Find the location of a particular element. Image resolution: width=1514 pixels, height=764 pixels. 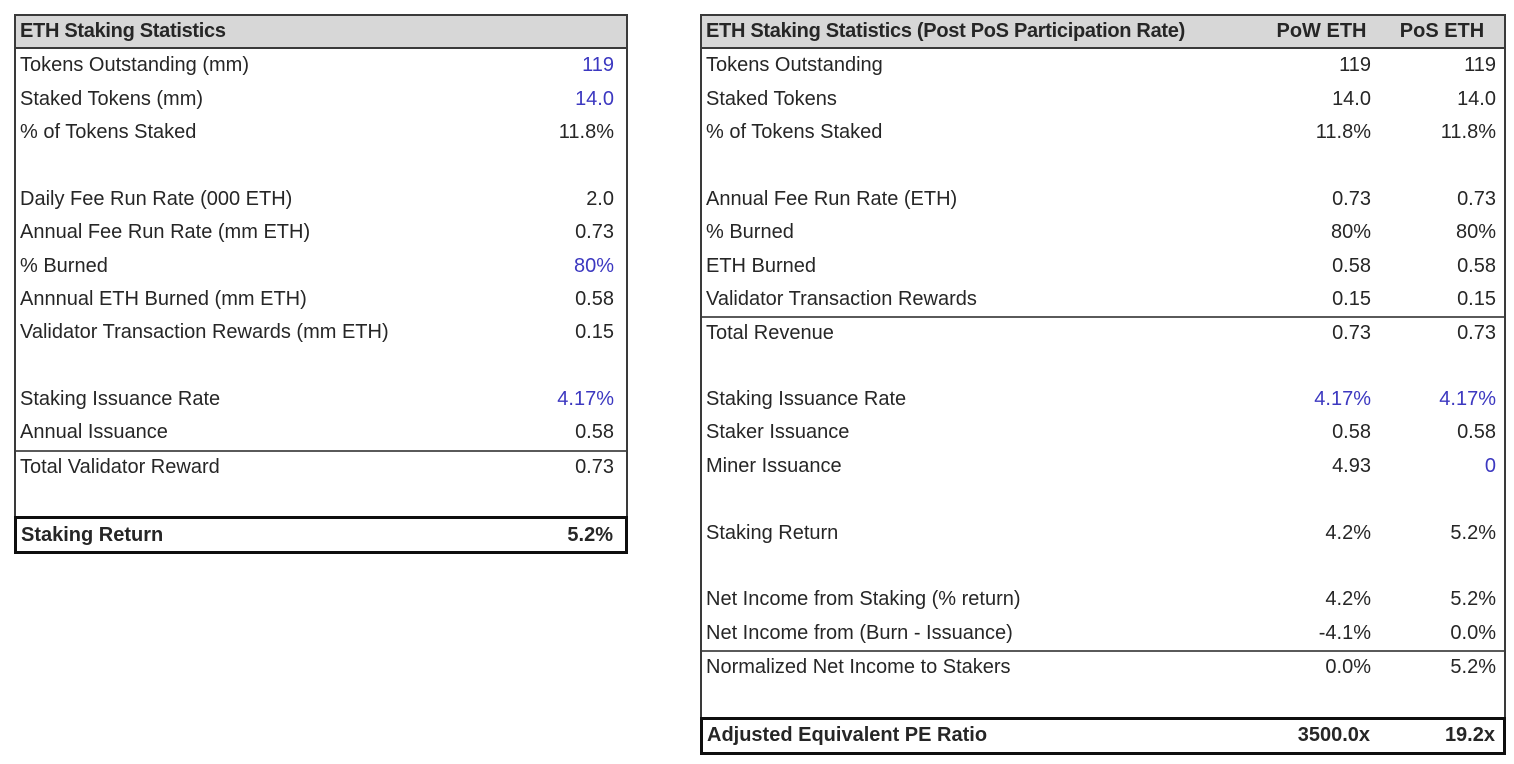

total-row: Staking Return 5.2% is located at coordinates (321, 535).